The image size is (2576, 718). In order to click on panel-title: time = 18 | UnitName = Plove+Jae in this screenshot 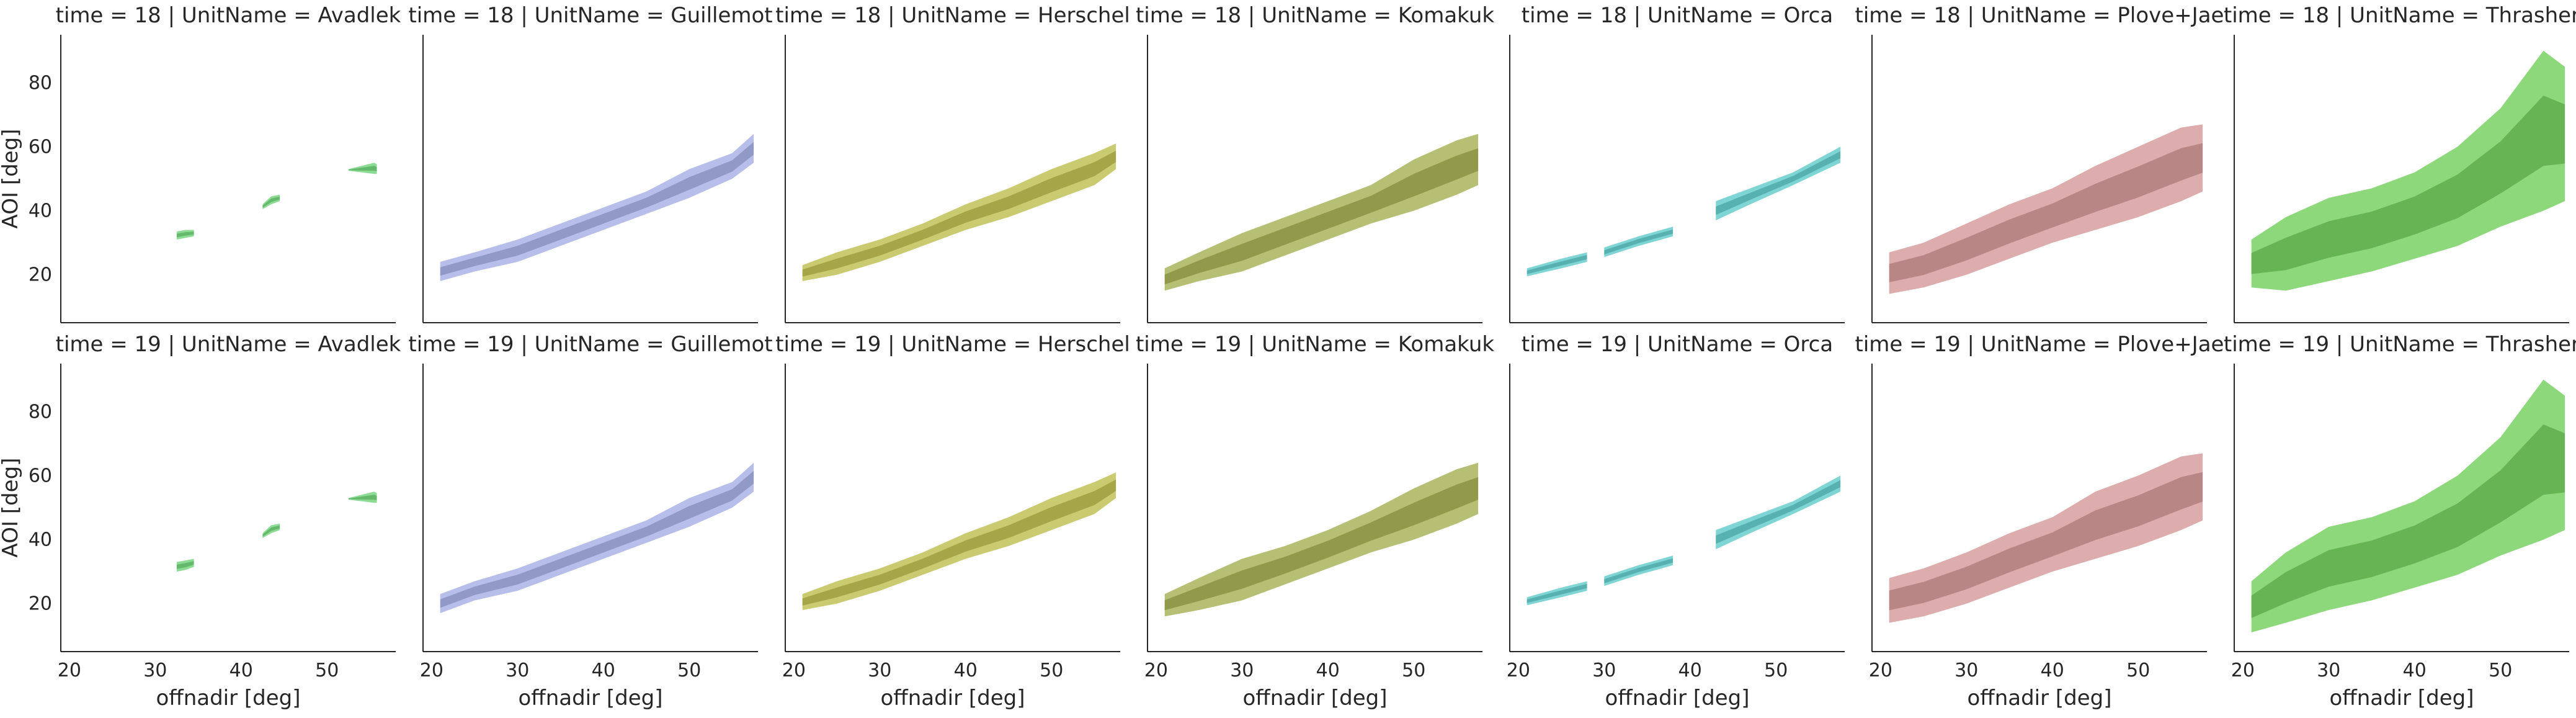, I will do `click(2040, 16)`.